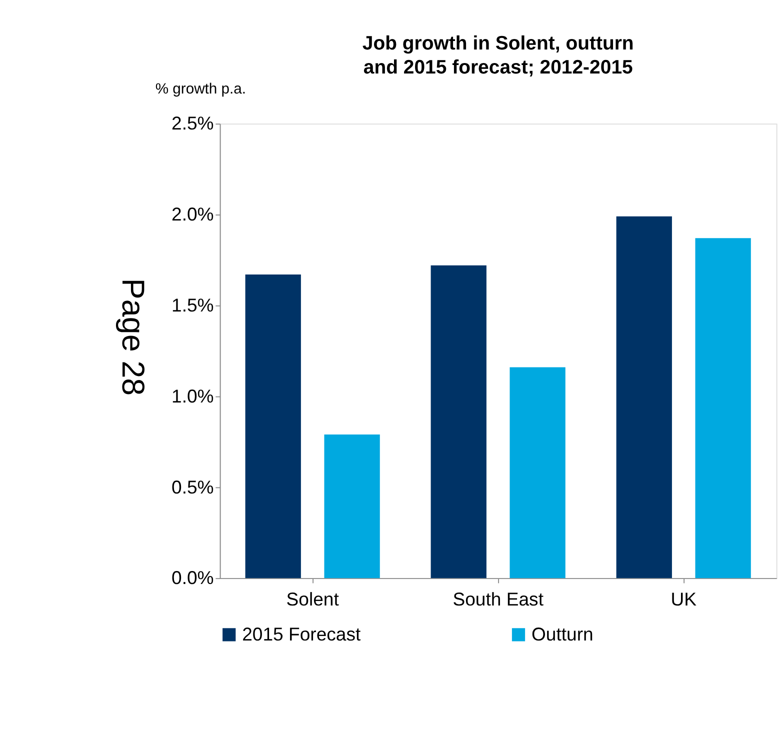 The image size is (781, 736). Describe the element at coordinates (498, 55) in the screenshot. I see `chart-title: Job growth in Solent, outturn and 2015 forecast; 2012-2015` at that location.